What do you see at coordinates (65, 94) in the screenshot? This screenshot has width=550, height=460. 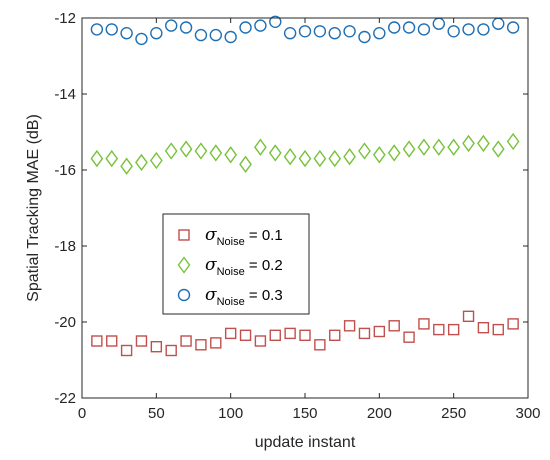 I see `y-tick-label: -14` at bounding box center [65, 94].